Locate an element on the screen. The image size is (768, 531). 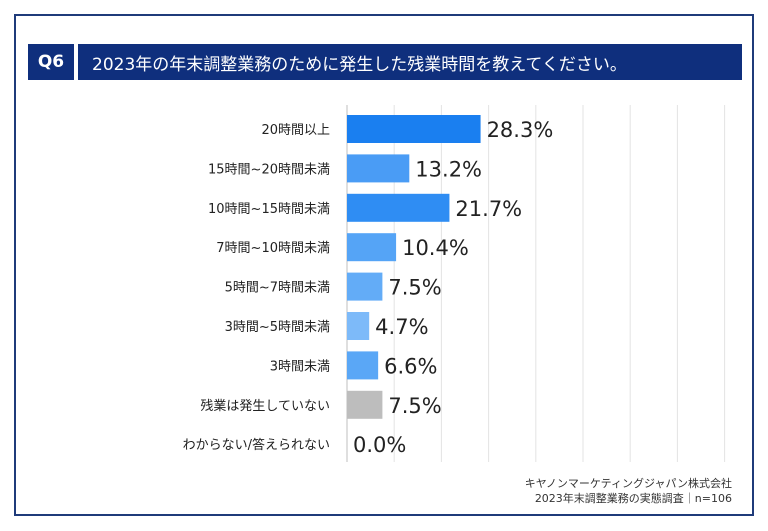
category-label: 残業は発生していない is located at coordinates (265, 406).